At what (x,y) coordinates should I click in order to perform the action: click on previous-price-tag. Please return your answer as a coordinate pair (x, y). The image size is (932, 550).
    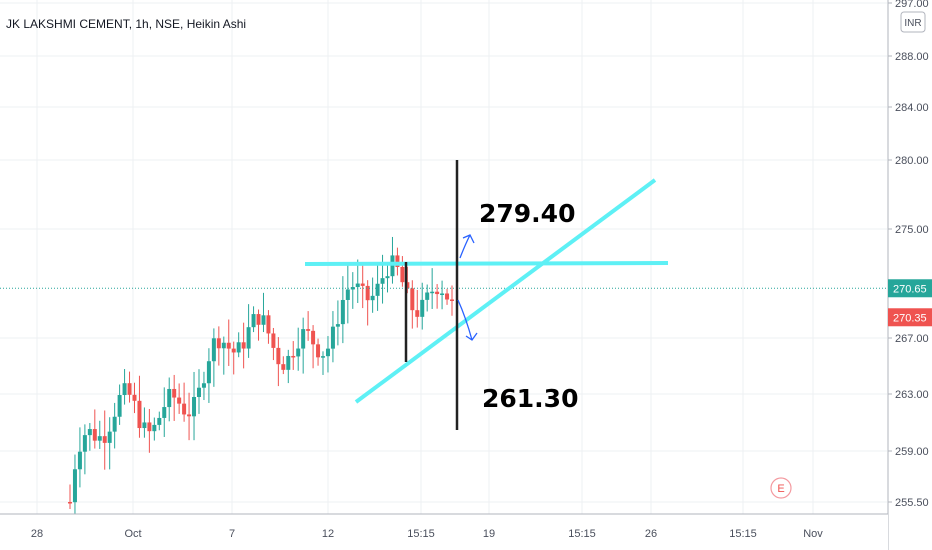
    Looking at the image, I should click on (910, 317).